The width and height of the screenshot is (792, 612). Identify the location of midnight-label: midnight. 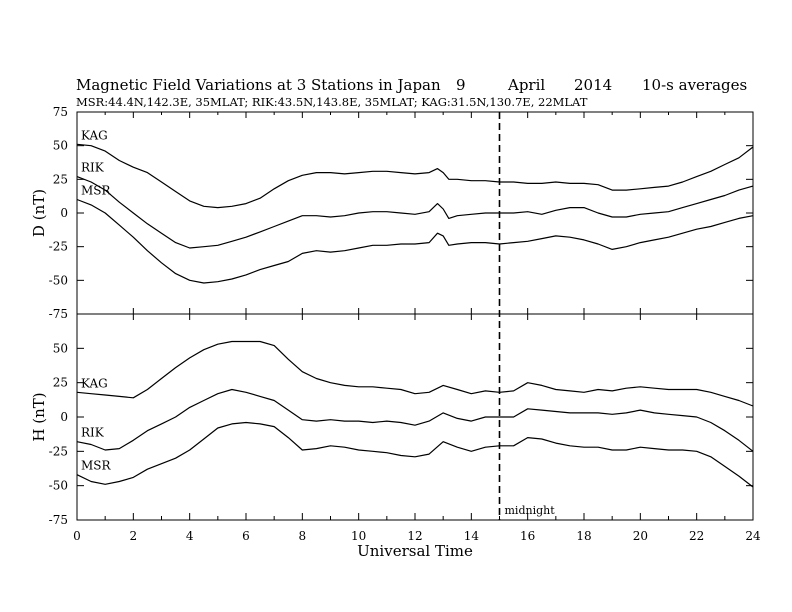
(530, 510).